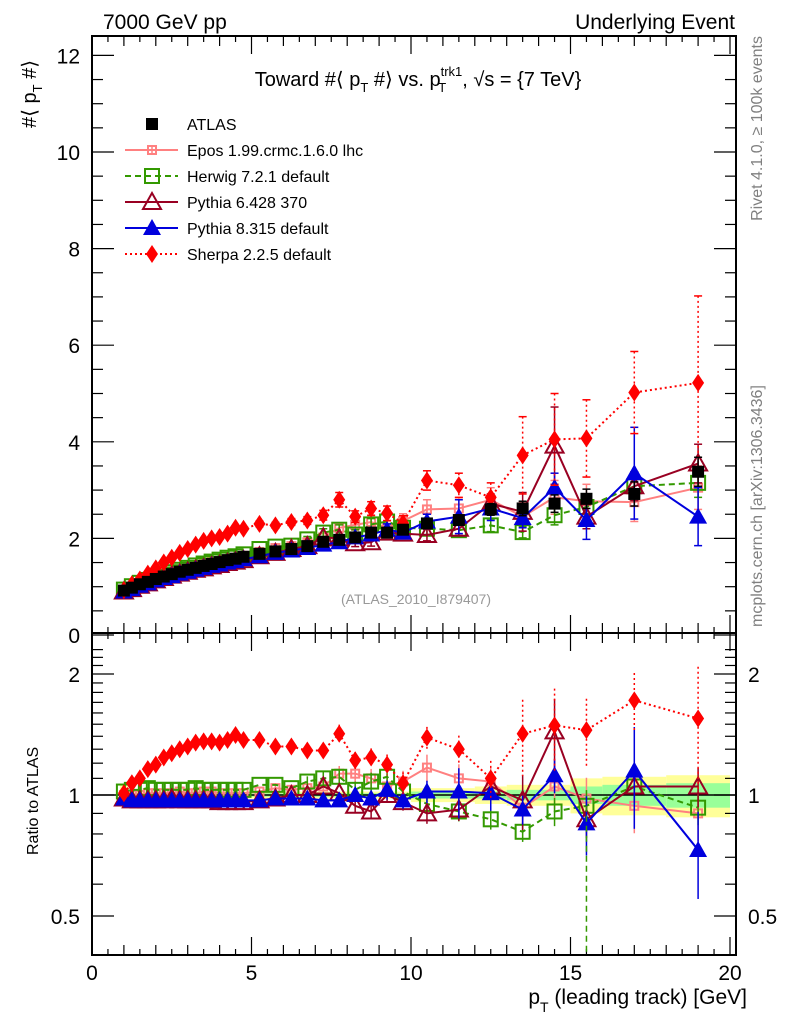 The width and height of the screenshot is (786, 1024). What do you see at coordinates (754, 796) in the screenshot?
I see `ratio-y-tick-label-right: 1` at bounding box center [754, 796].